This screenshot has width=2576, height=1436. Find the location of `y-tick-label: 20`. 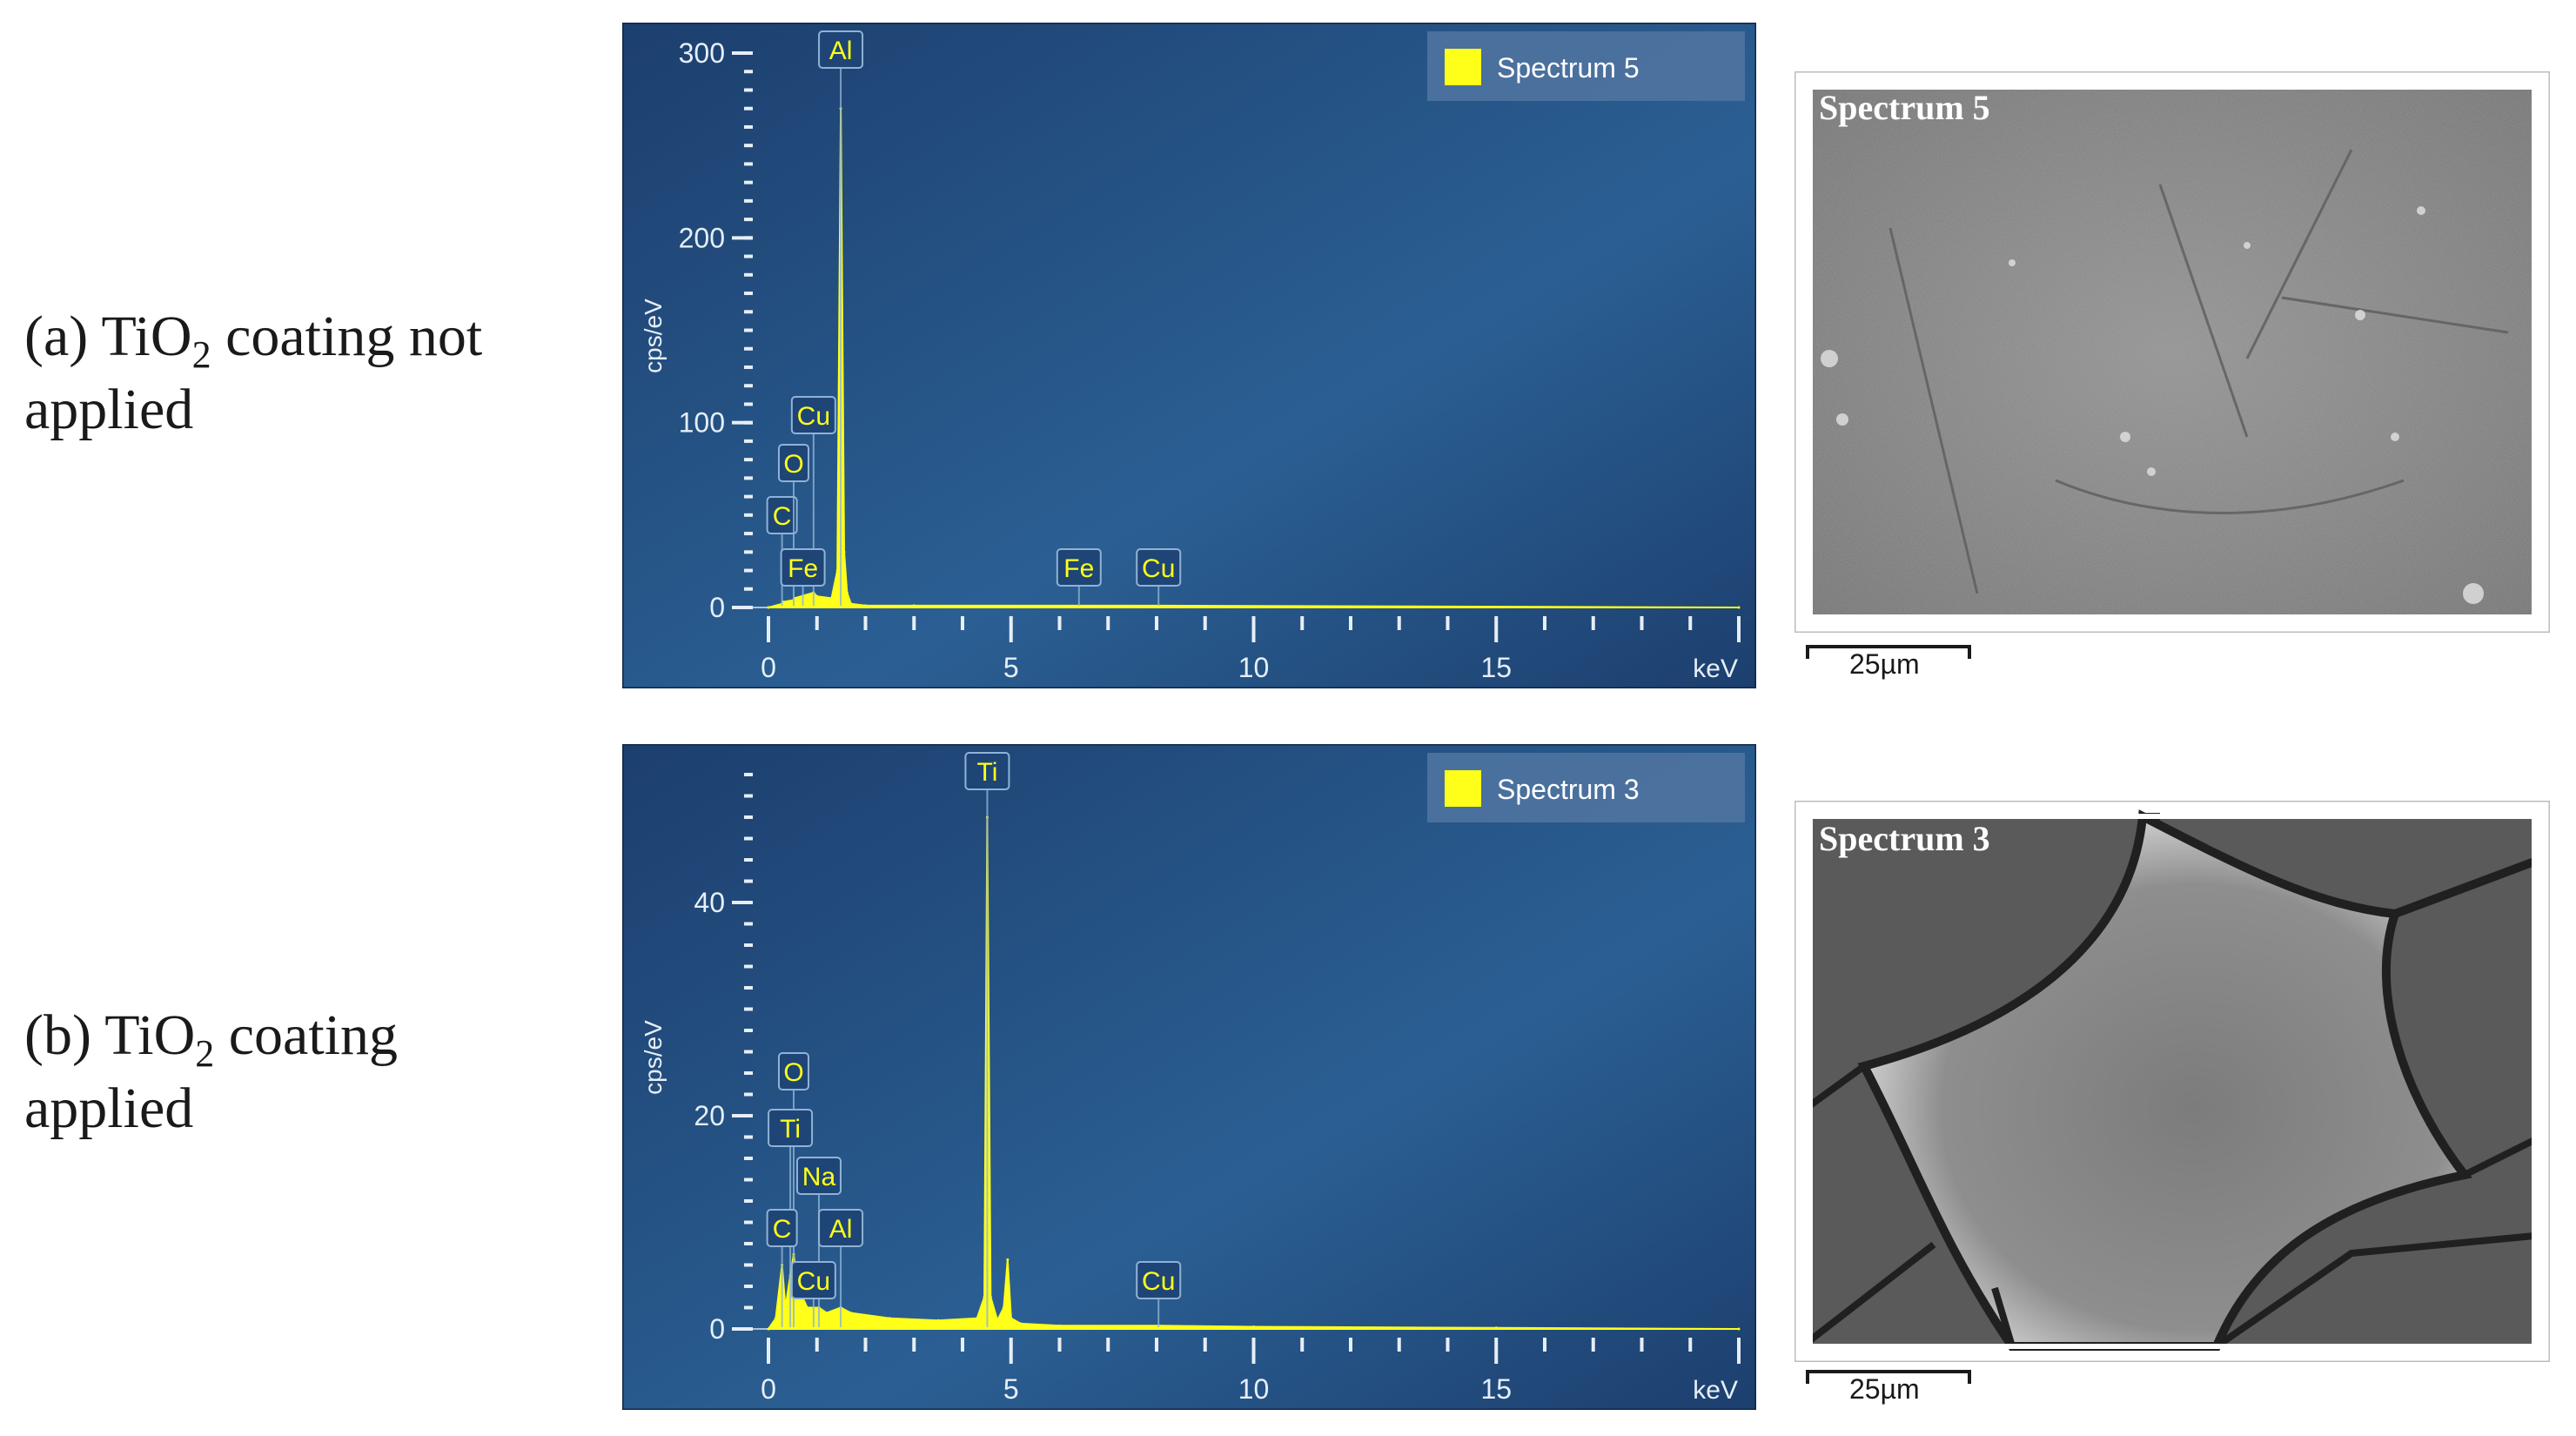

y-tick-label: 20 is located at coordinates (710, 1115).